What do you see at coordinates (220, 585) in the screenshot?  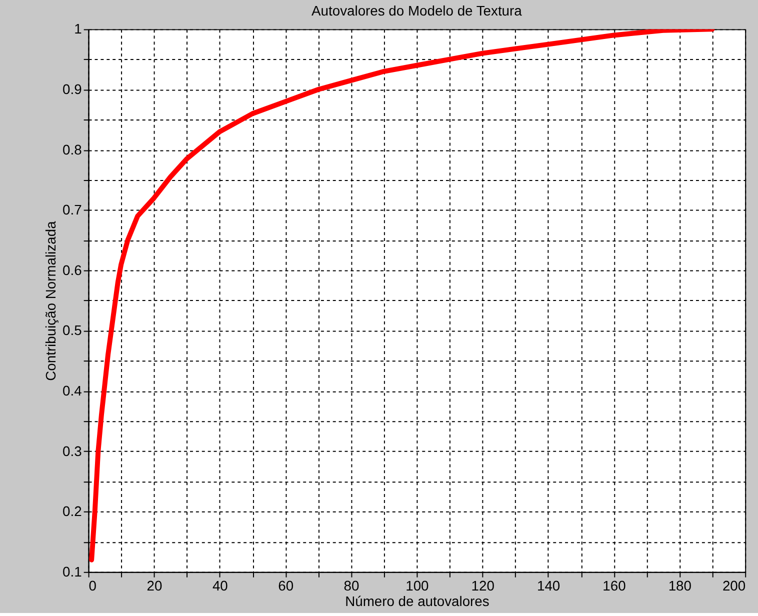 I see `x-tick-label: 40` at bounding box center [220, 585].